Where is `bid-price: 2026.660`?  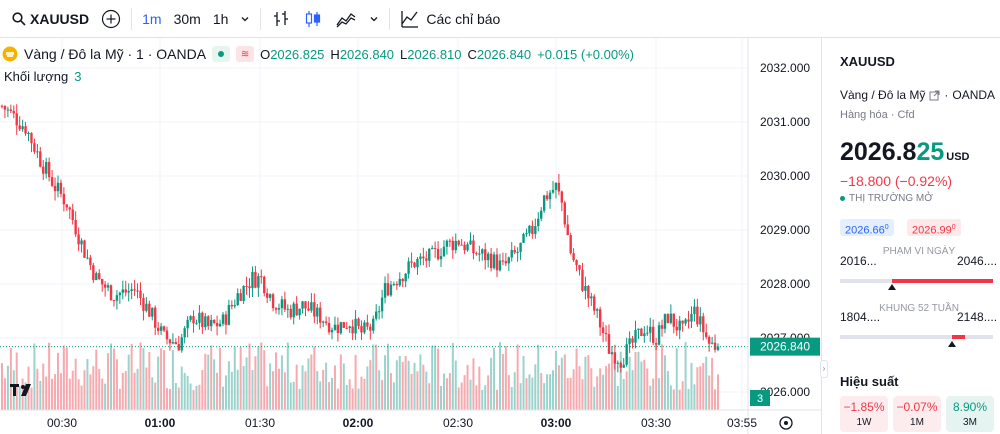
bid-price: 2026.660 is located at coordinates (867, 228).